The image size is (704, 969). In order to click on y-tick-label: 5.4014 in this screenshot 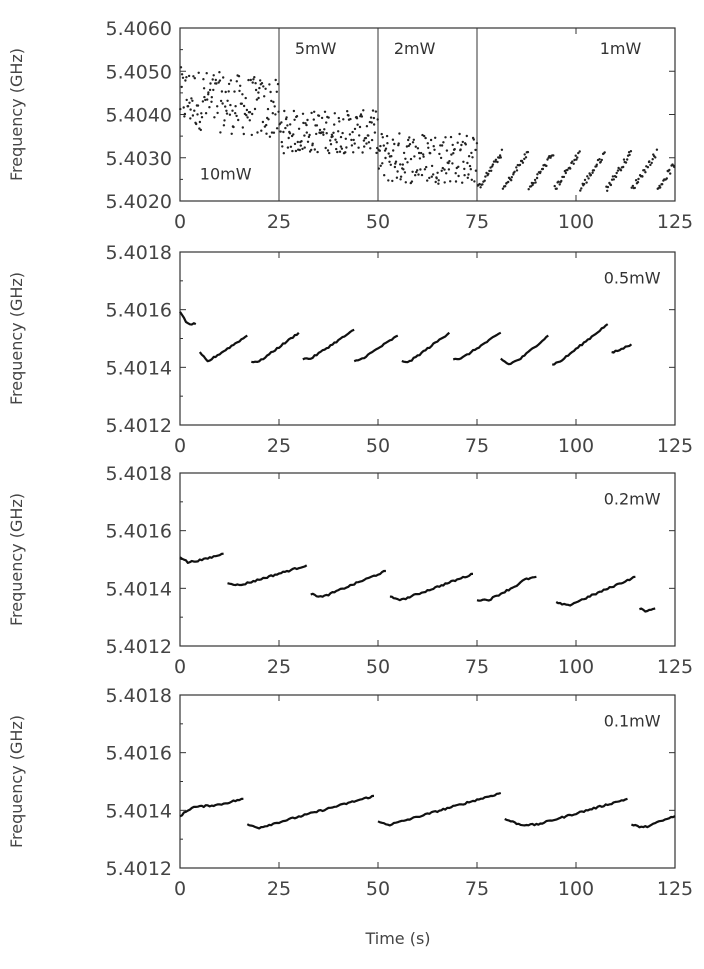, I will do `click(139, 811)`.